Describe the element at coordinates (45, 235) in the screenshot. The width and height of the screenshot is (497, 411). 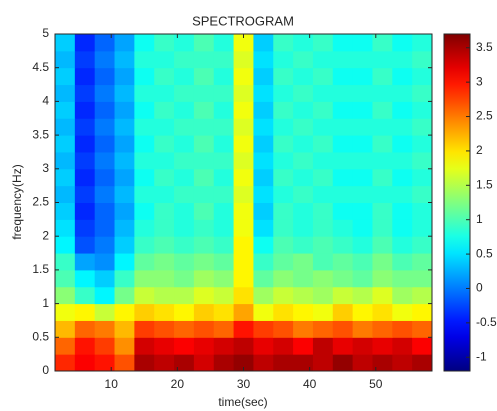
I see `y-tick-label: 2` at that location.